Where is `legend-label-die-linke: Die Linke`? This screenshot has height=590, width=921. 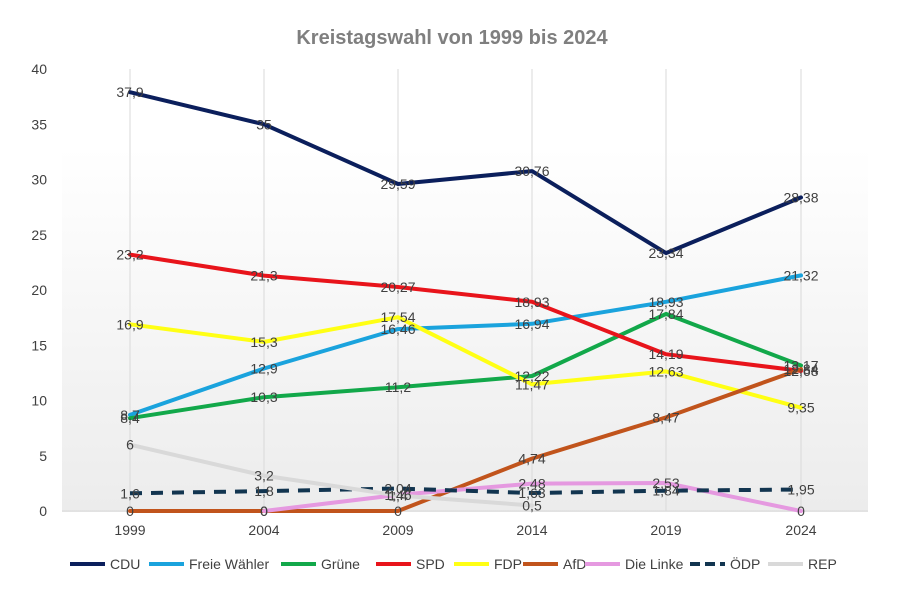 legend-label-die-linke: Die Linke is located at coordinates (654, 564).